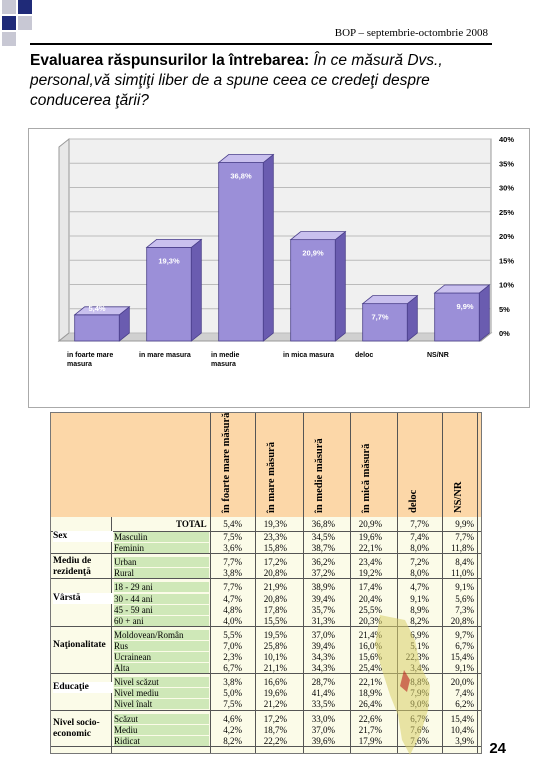  What do you see at coordinates (462, 548) in the screenshot?
I see `cell-value: 11,8%` at bounding box center [462, 548].